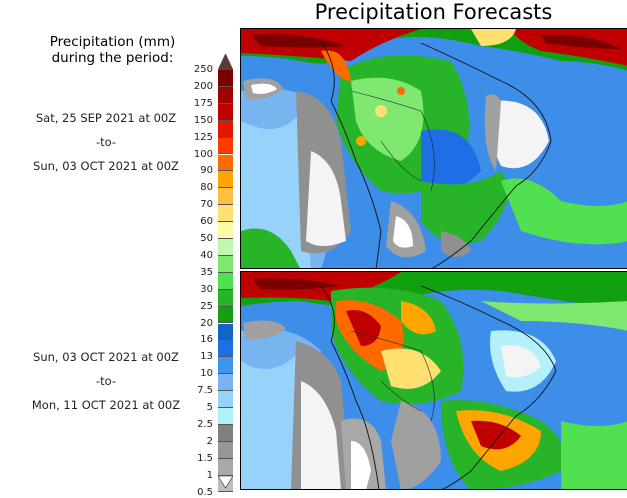  I want to click on colorbar-tick-label: 150, so click(203, 120).